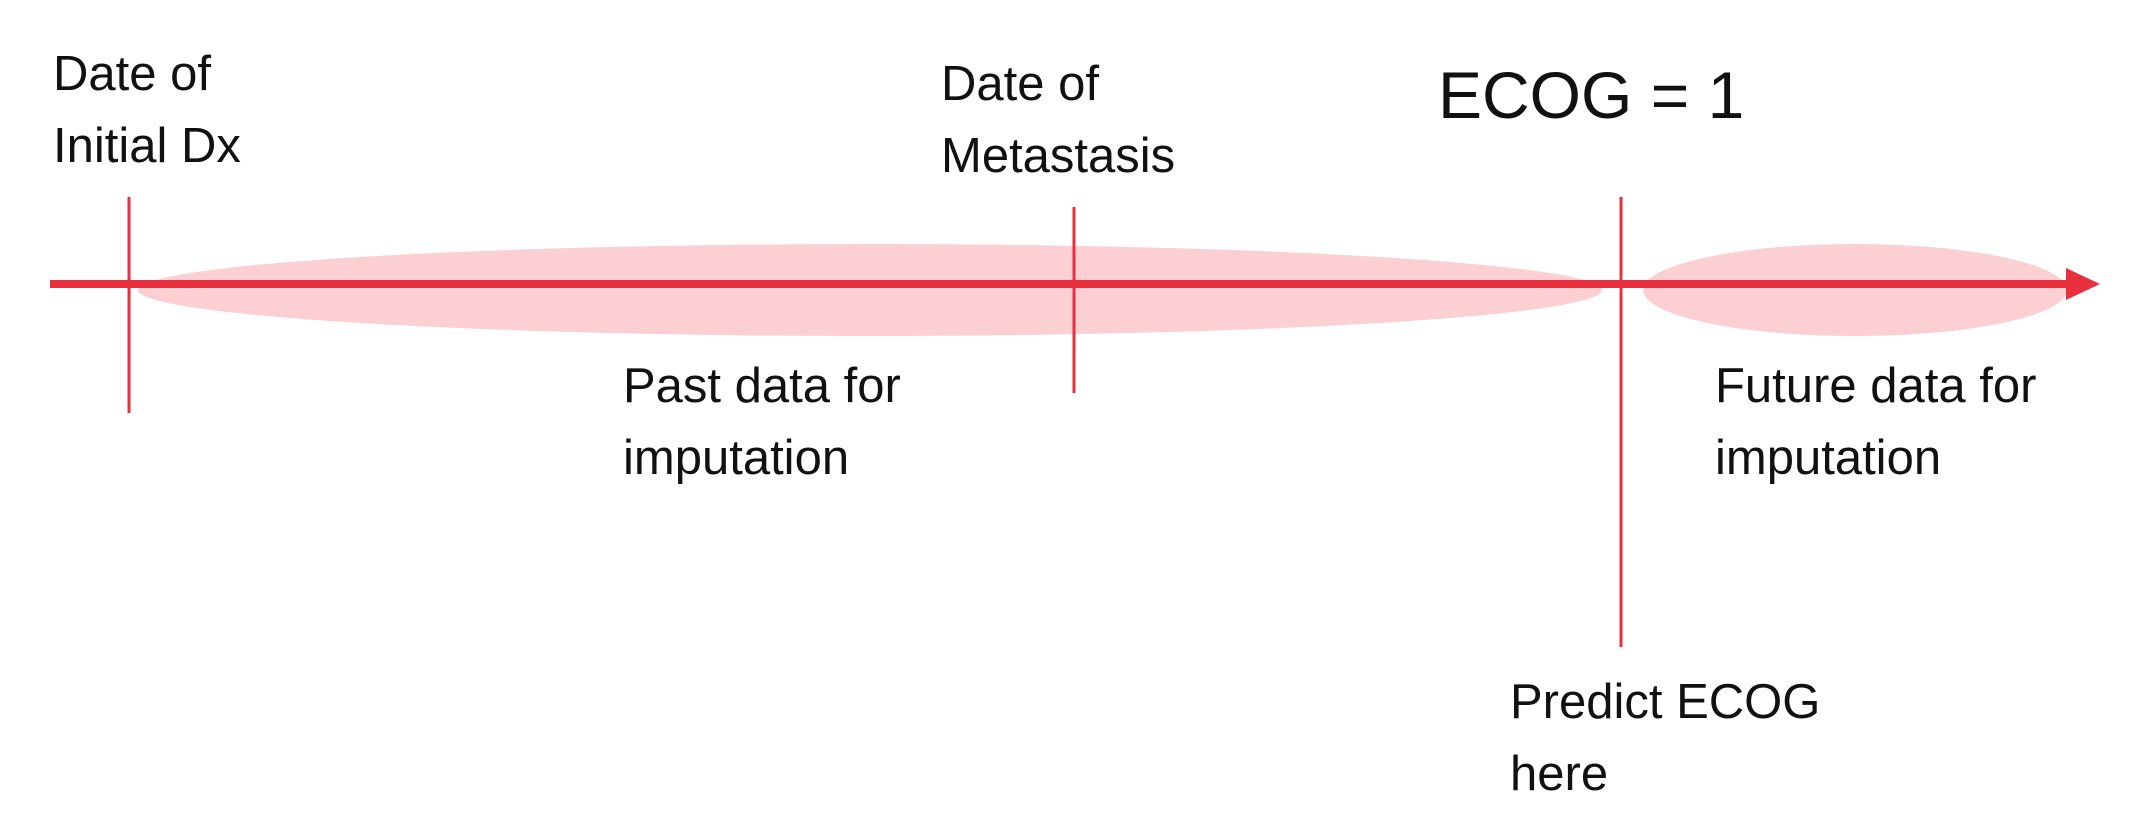 The height and width of the screenshot is (840, 2141). I want to click on past-data-label-line2: imputation, so click(736, 458).